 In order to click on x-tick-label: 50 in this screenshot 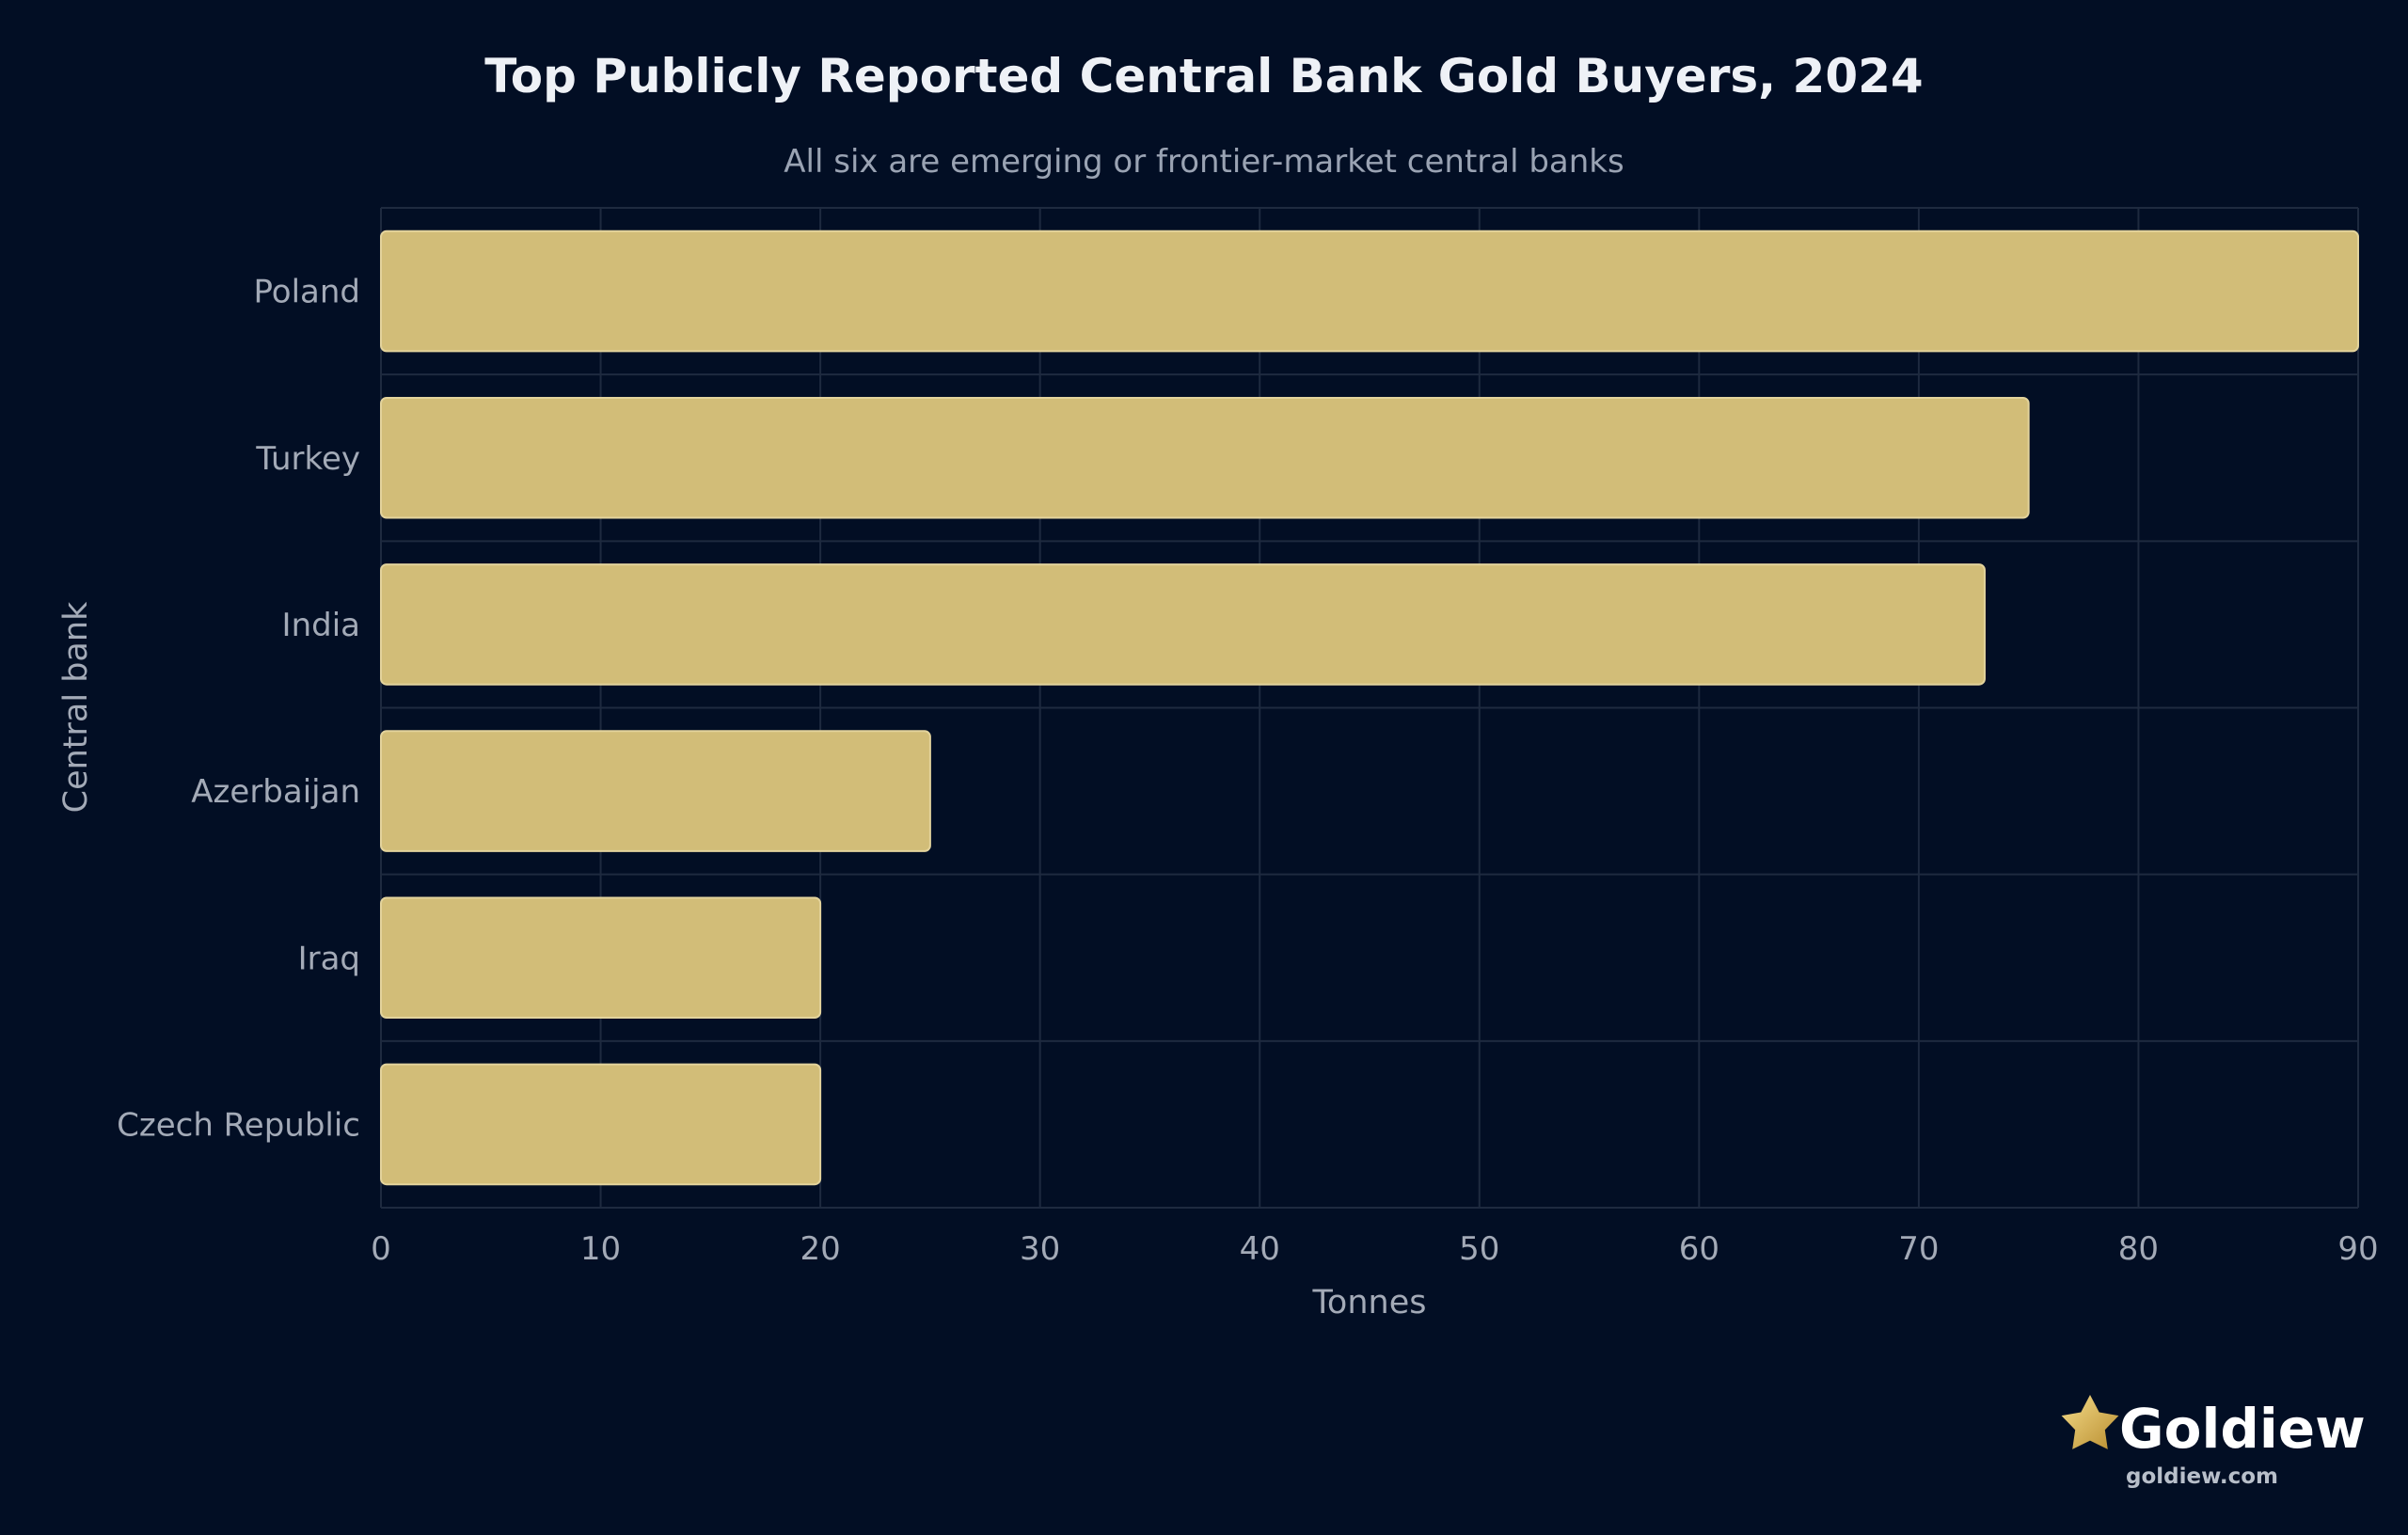, I will do `click(1479, 1249)`.